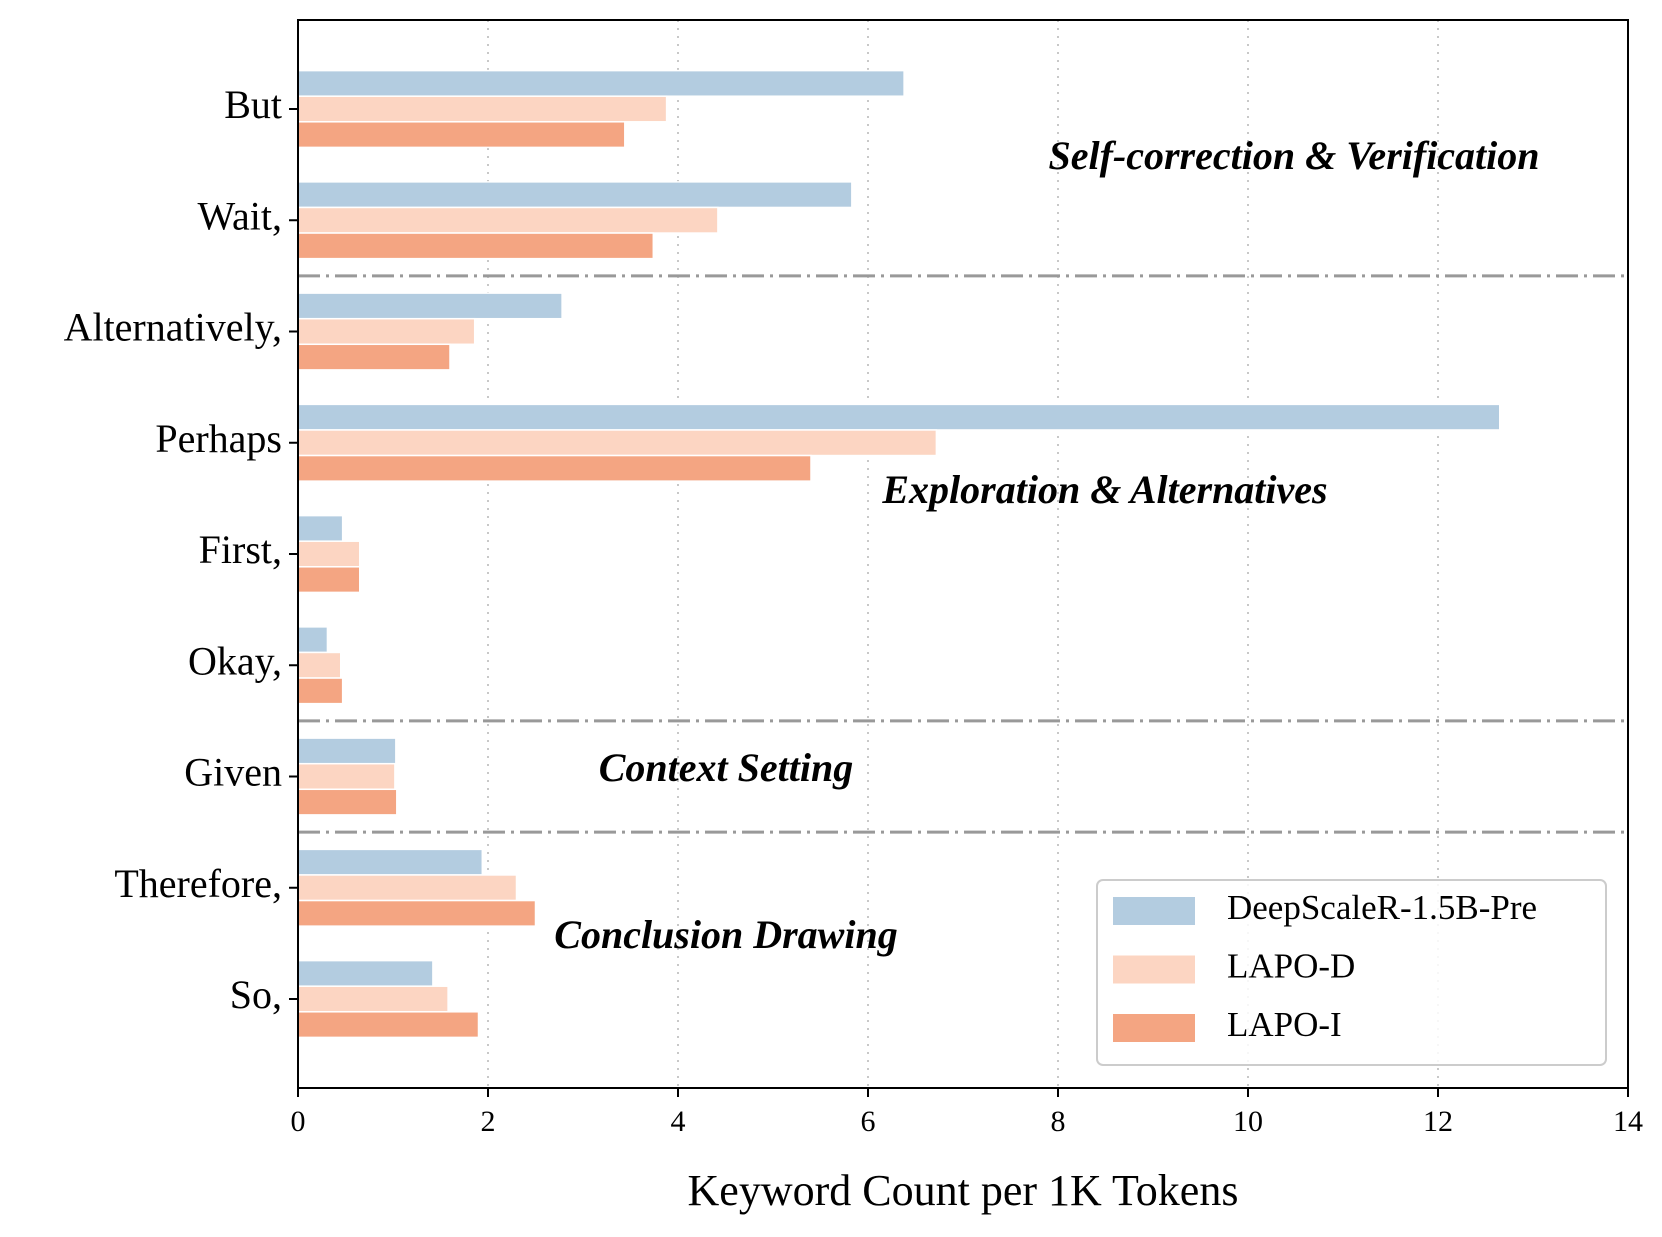 Image resolution: width=1662 pixels, height=1237 pixels. Describe the element at coordinates (240, 549) in the screenshot. I see `y-tick-label: First,` at that location.